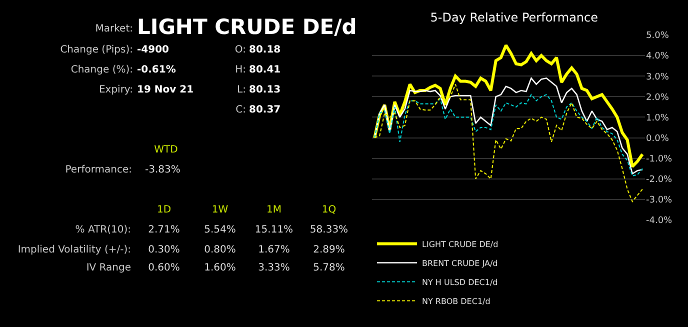 This screenshot has width=688, height=327. Describe the element at coordinates (274, 210) in the screenshot. I see `text: 1M` at that location.